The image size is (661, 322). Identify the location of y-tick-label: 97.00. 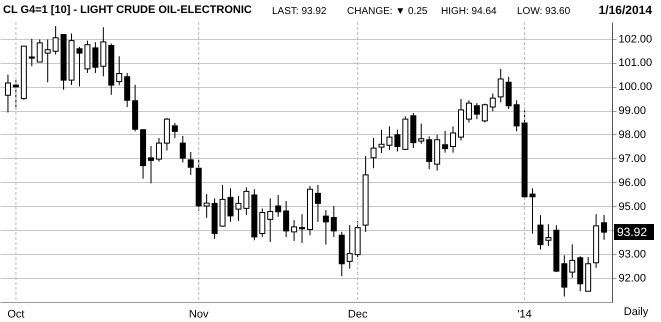
(632, 158).